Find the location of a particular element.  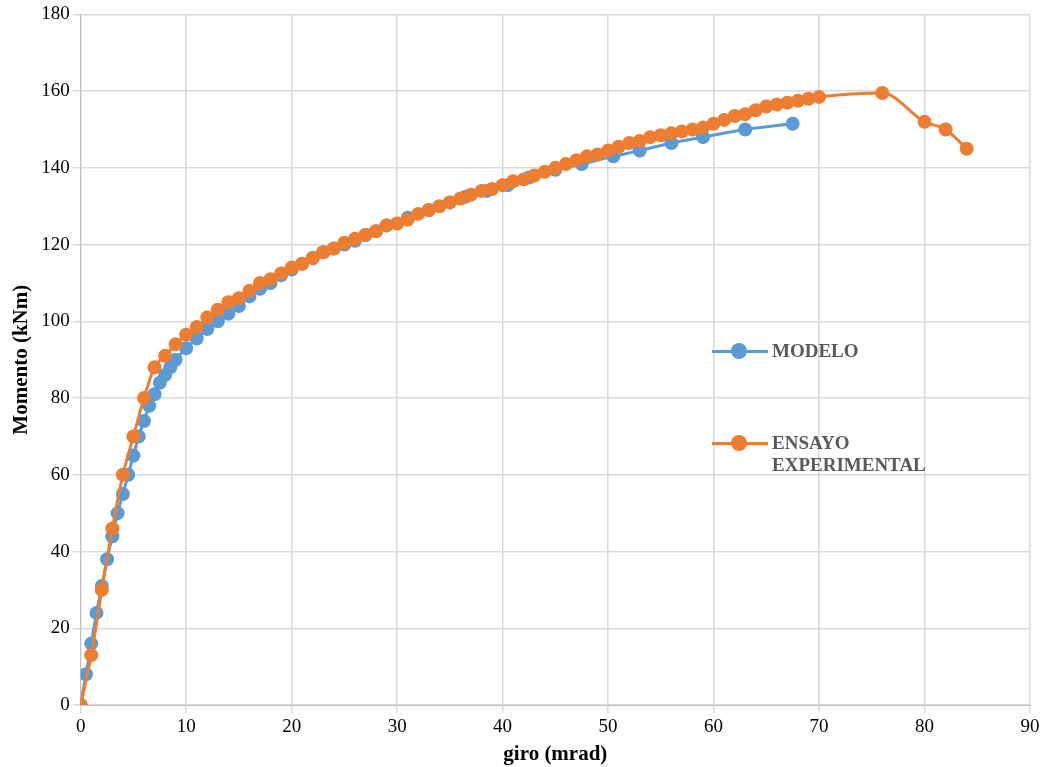

x-tick-label: 10 is located at coordinates (186, 726).